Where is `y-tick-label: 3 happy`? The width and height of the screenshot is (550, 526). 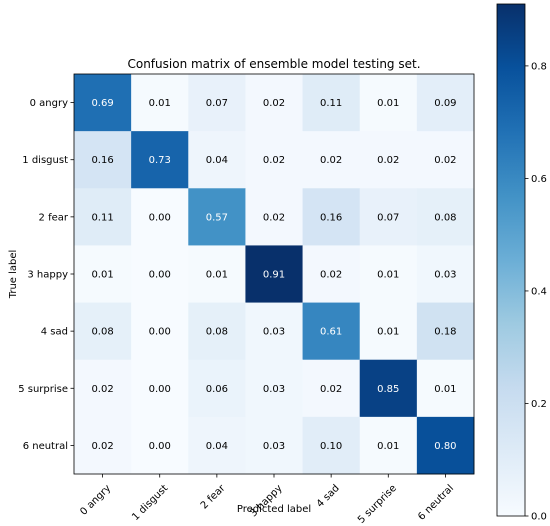
y-tick-label: 3 happy is located at coordinates (47, 275).